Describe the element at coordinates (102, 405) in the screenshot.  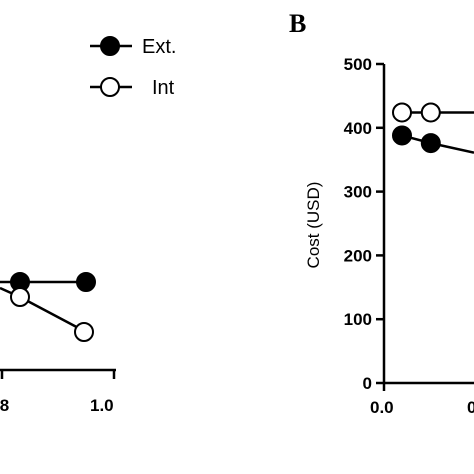
I see `left-x-tick-label-1.0: 1.0` at that location.